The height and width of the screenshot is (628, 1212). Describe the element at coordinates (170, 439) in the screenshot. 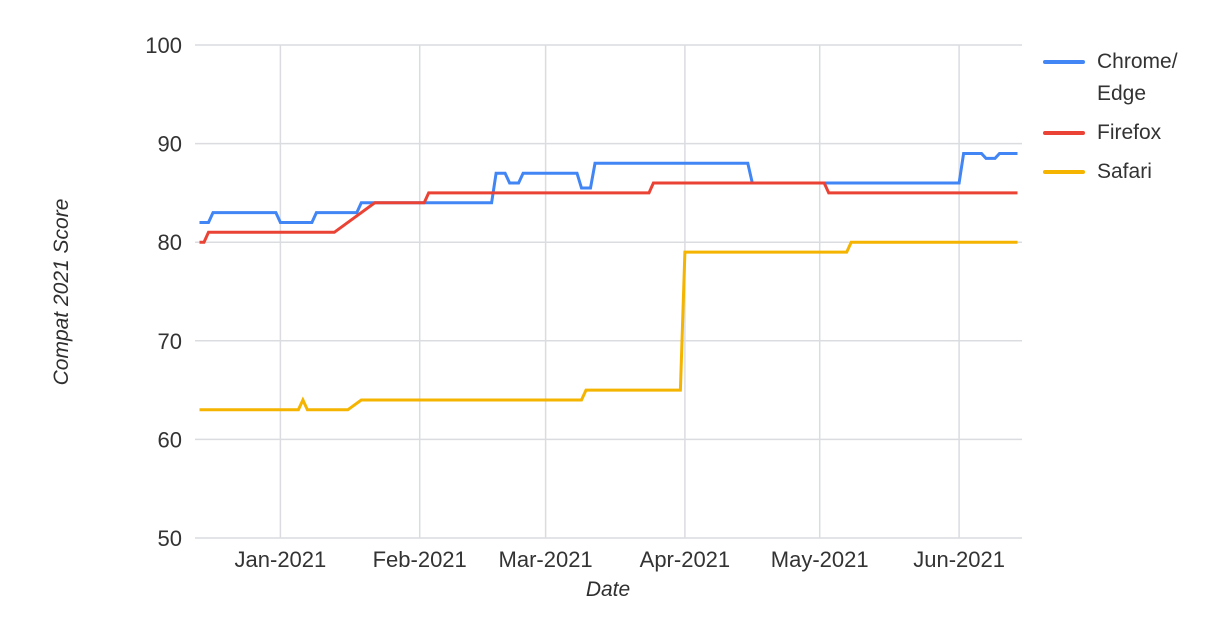

I see `y-tick-label: 60` at that location.